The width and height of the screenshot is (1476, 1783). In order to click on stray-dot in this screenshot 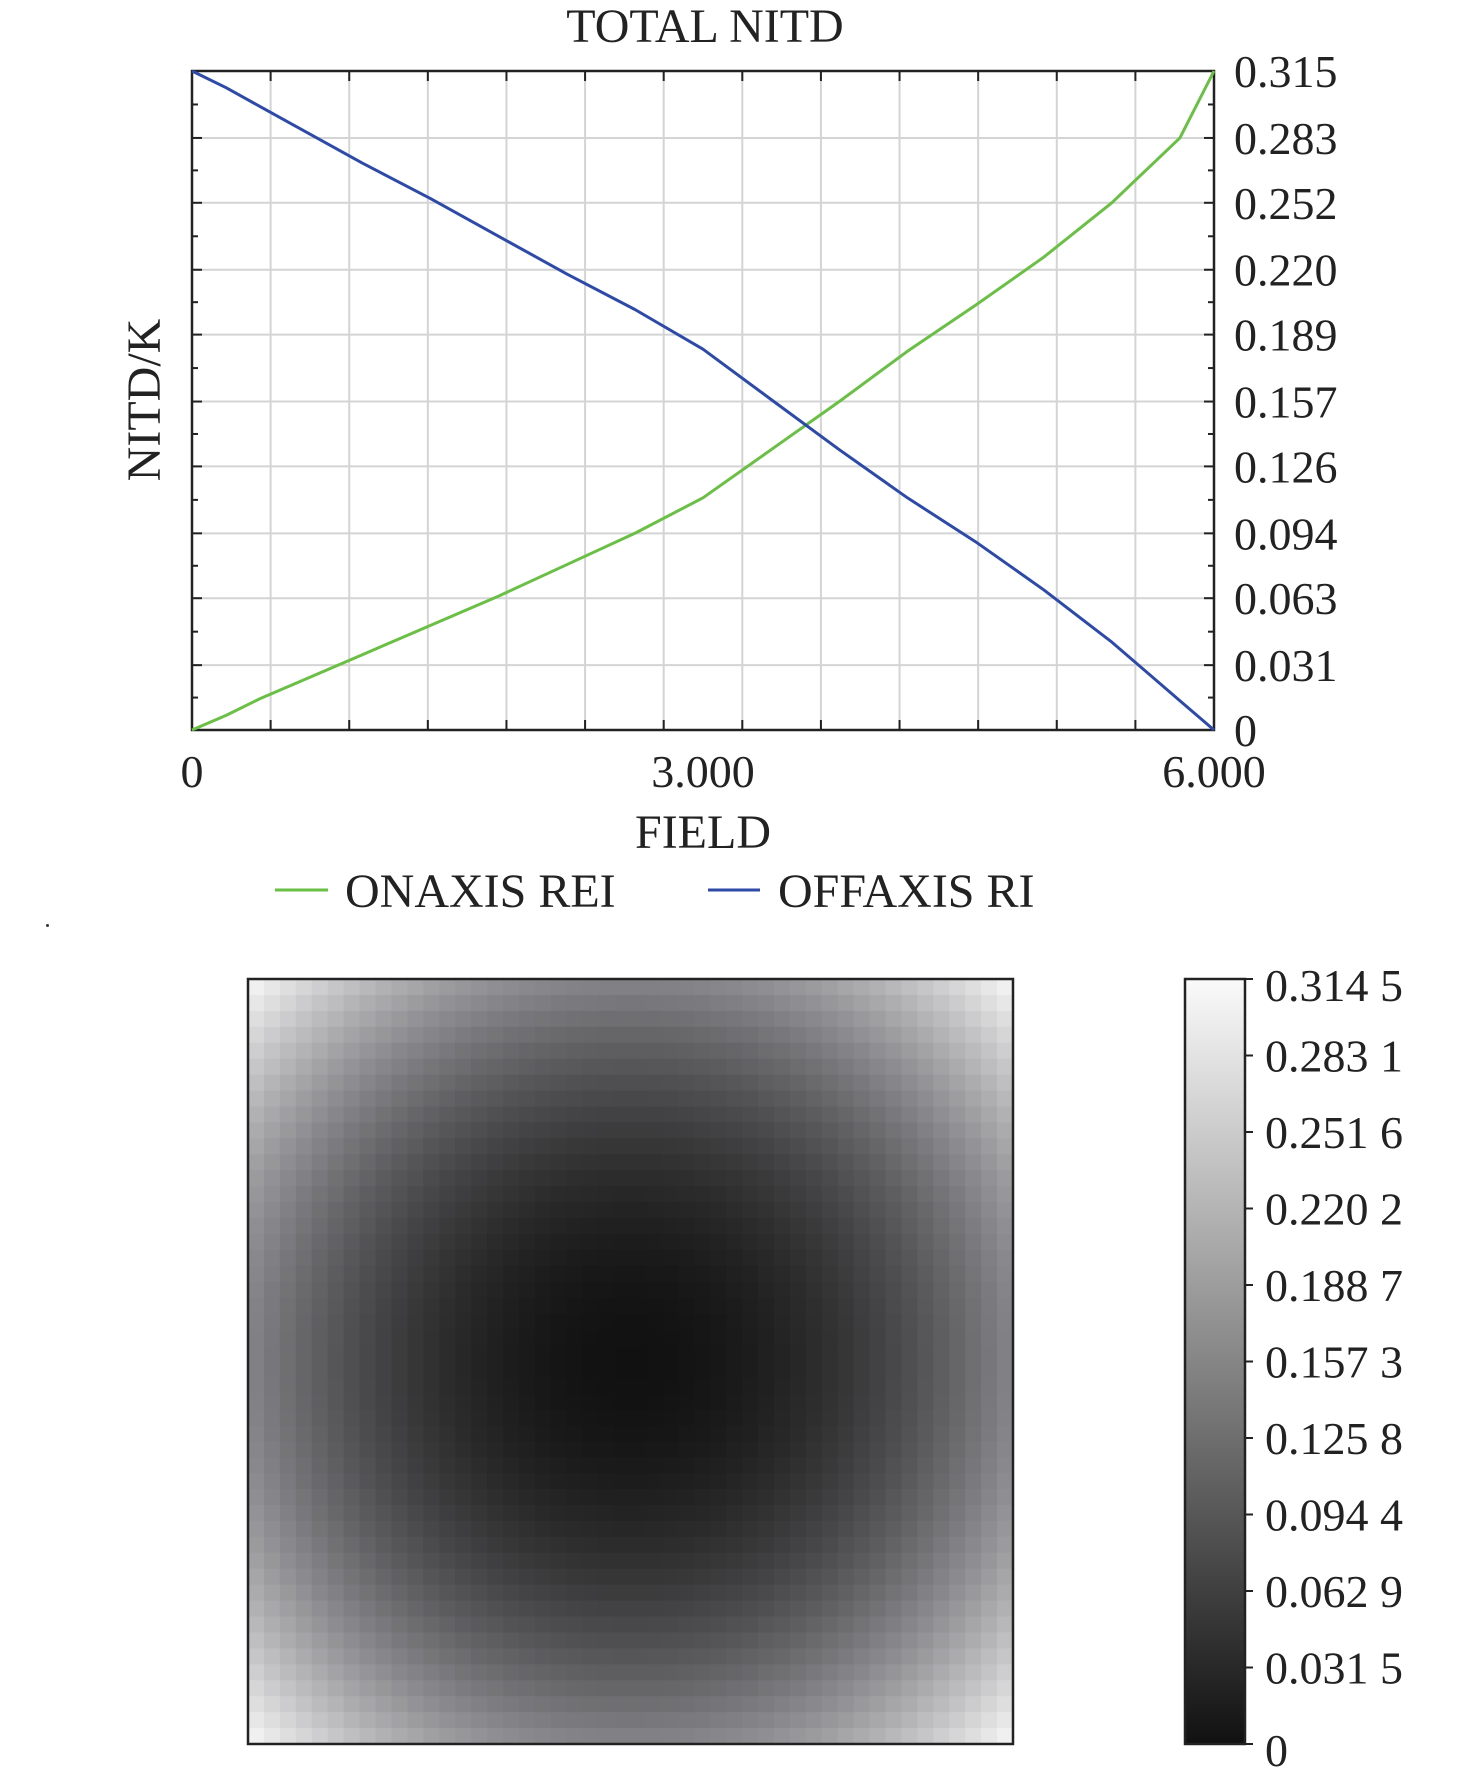, I will do `click(47, 925)`.